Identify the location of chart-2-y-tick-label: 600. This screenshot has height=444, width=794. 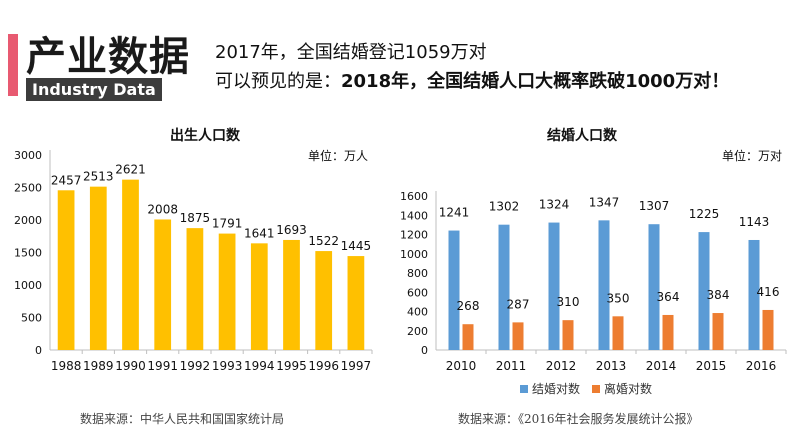
(417, 292).